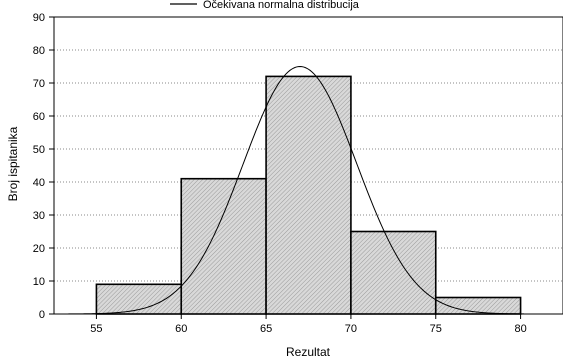 This screenshot has width=563, height=361. Describe the element at coordinates (39, 150) in the screenshot. I see `y-tick-label: 50` at that location.